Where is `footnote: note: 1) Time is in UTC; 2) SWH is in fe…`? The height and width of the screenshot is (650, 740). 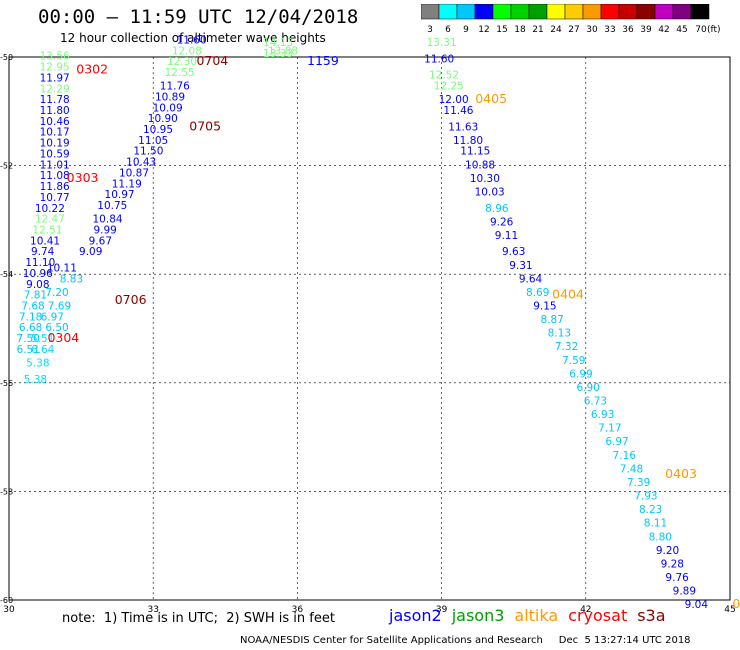 footnote: note: 1) Time is in UTC; 2) SWH is in fe… is located at coordinates (198, 618).